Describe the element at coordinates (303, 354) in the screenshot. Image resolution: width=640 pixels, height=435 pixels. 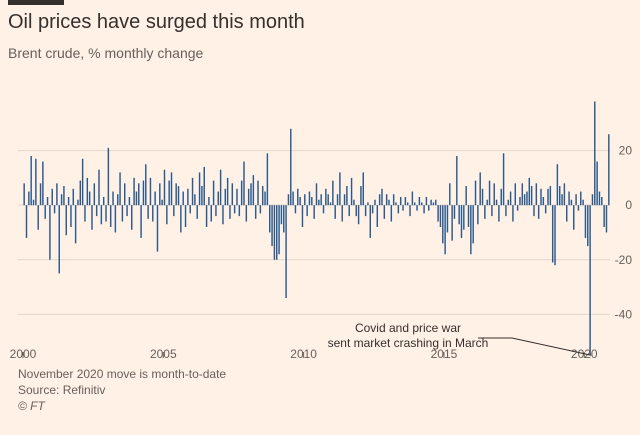
I see `x-tick-label: 2010` at that location.